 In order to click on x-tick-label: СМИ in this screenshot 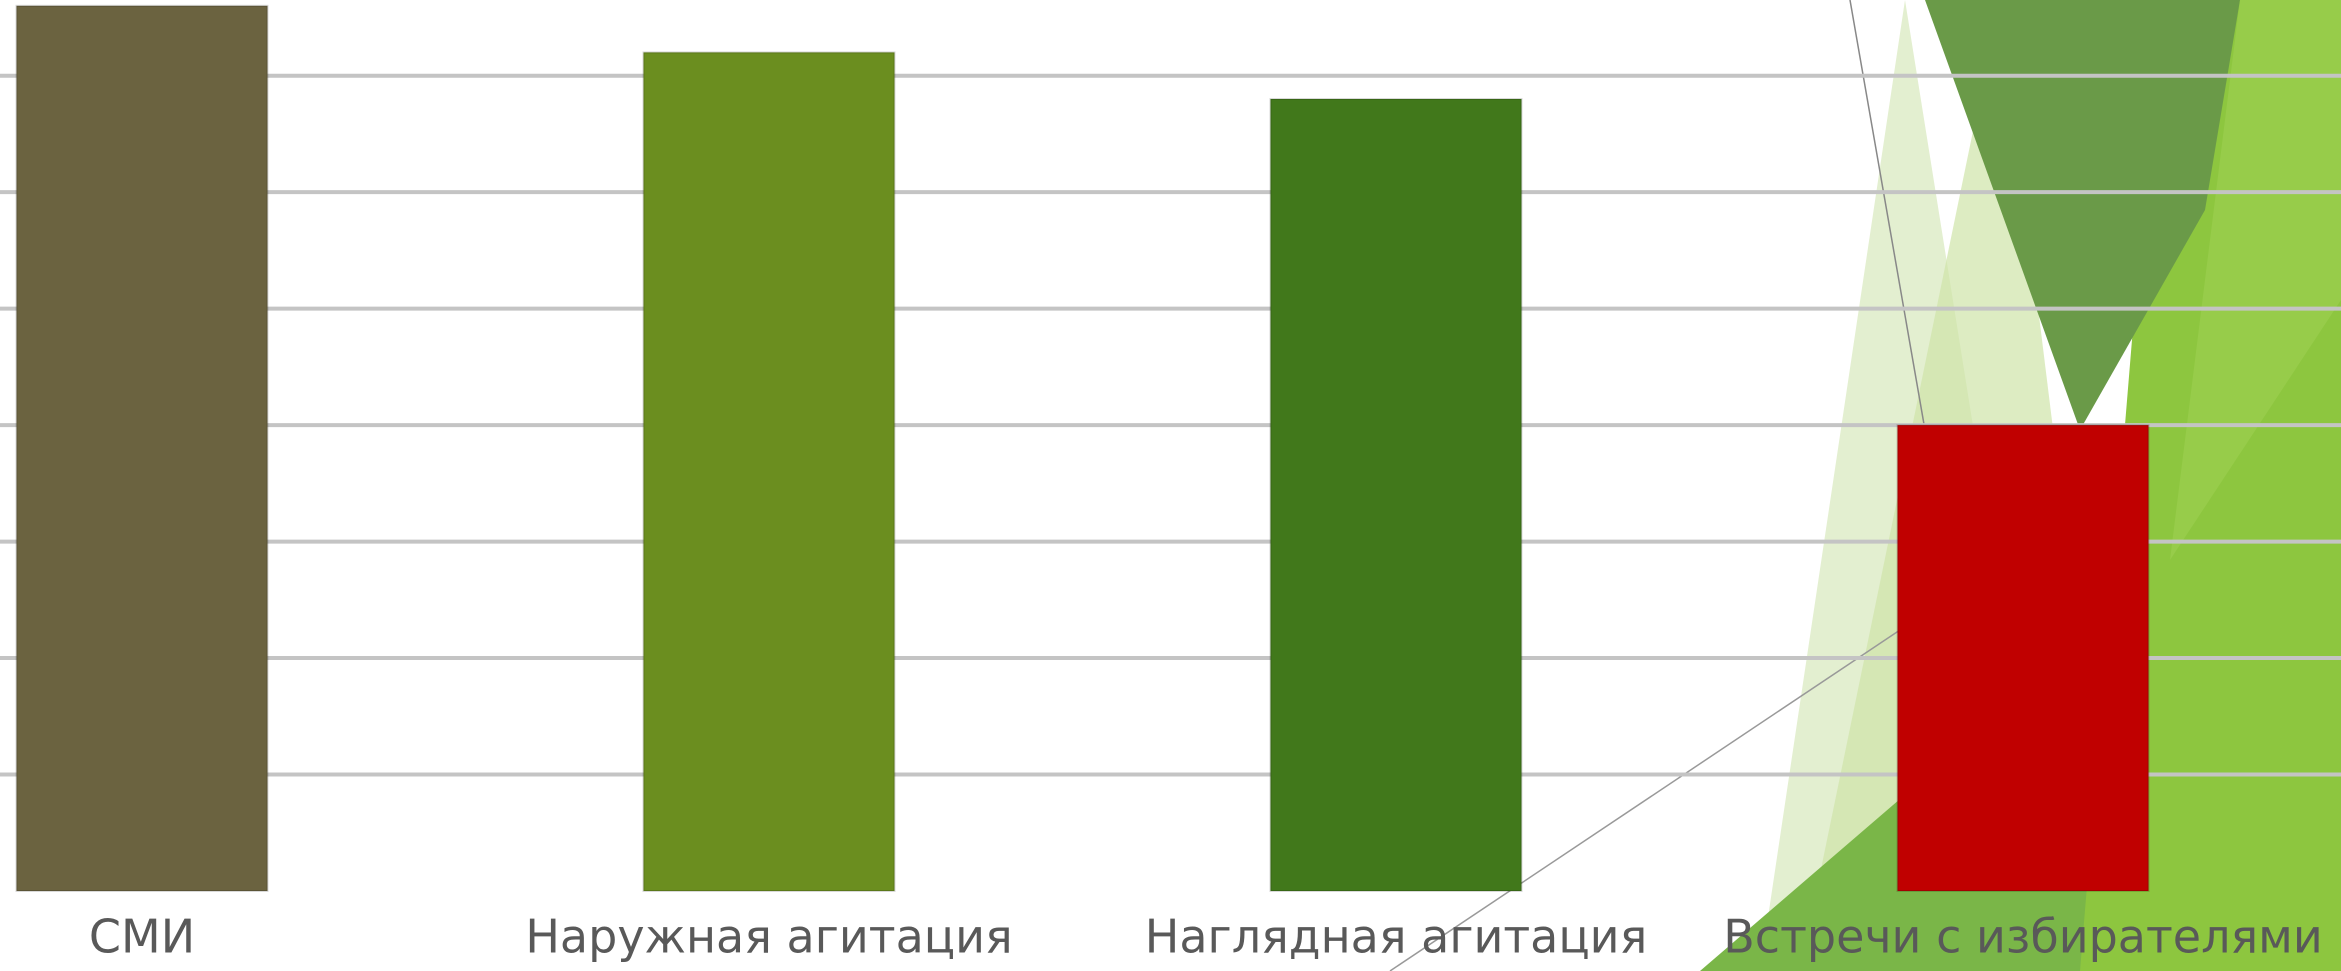, I will do `click(142, 937)`.